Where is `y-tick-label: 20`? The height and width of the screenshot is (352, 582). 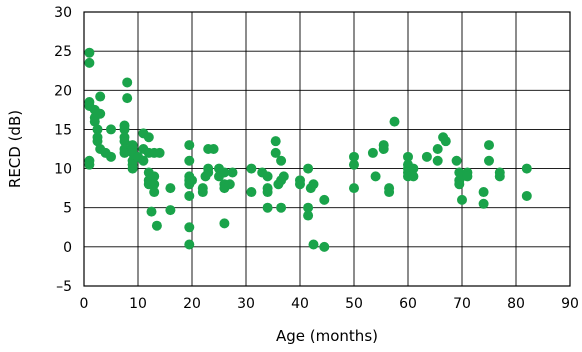
y-tick-label: 20 is located at coordinates (63, 91).